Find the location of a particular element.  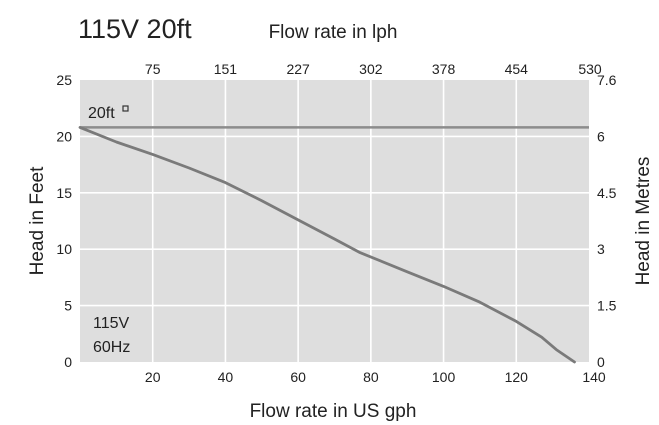

right-tick-label: 4.5 is located at coordinates (607, 193).